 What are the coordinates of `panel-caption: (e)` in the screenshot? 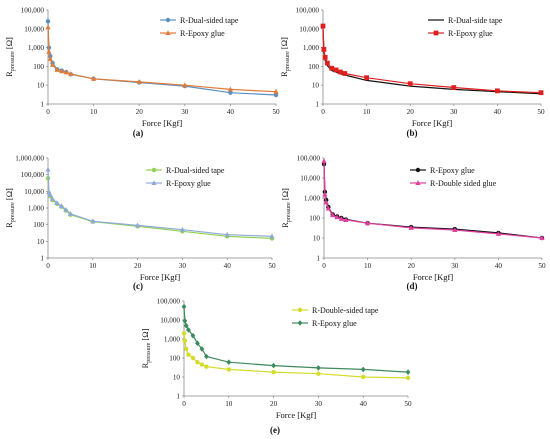 It's located at (275, 430).